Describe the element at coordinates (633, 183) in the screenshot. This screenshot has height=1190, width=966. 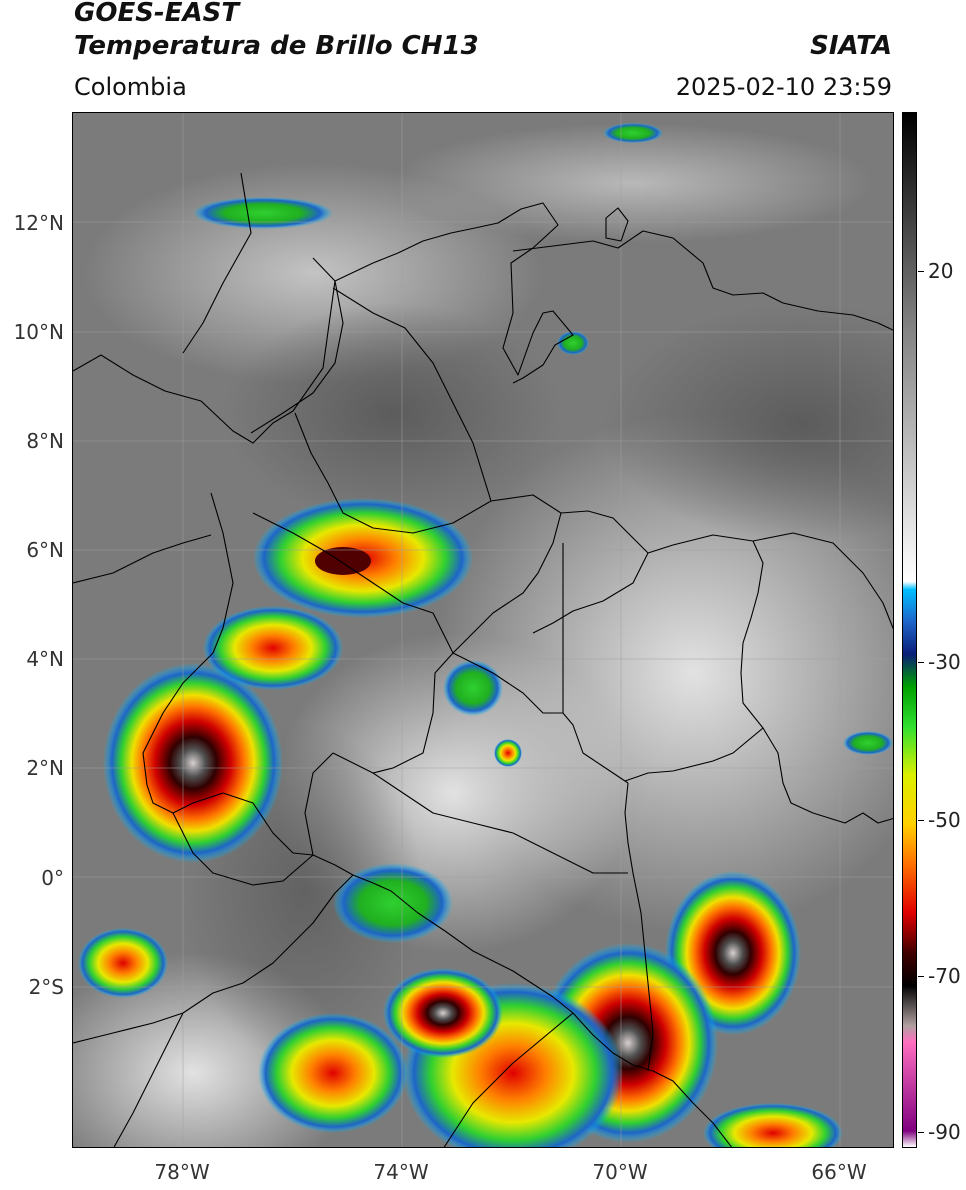
I see `cirrus-band` at that location.